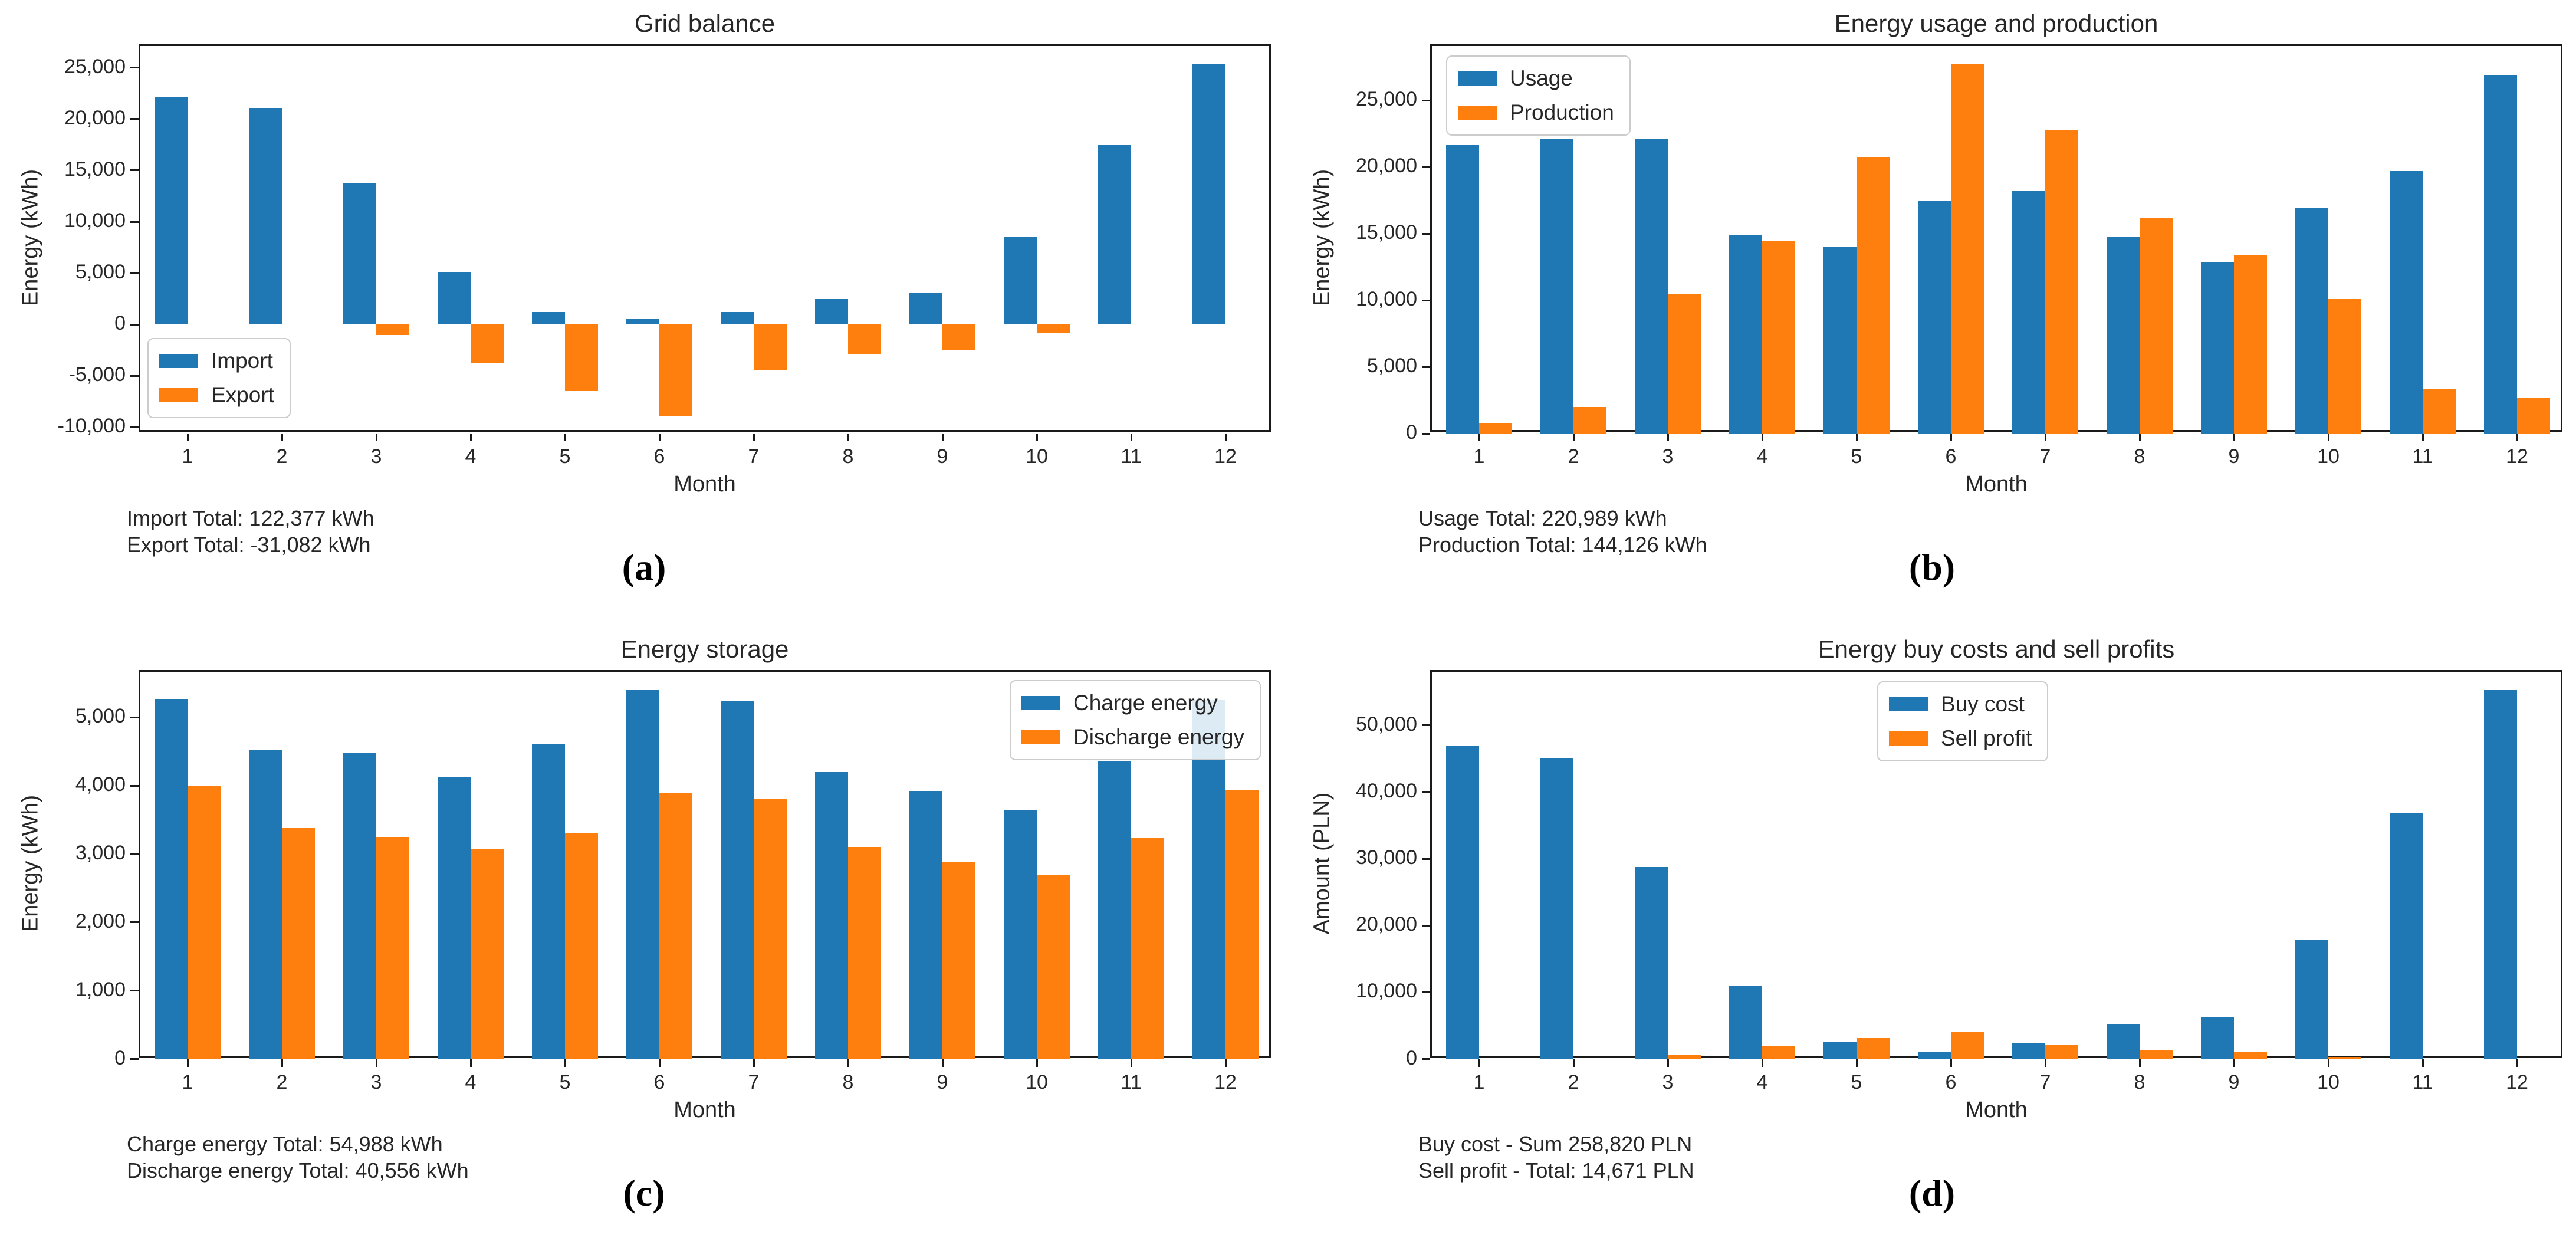  I want to click on chart-title: Energy buy costs and sell profits, so click(1997, 649).